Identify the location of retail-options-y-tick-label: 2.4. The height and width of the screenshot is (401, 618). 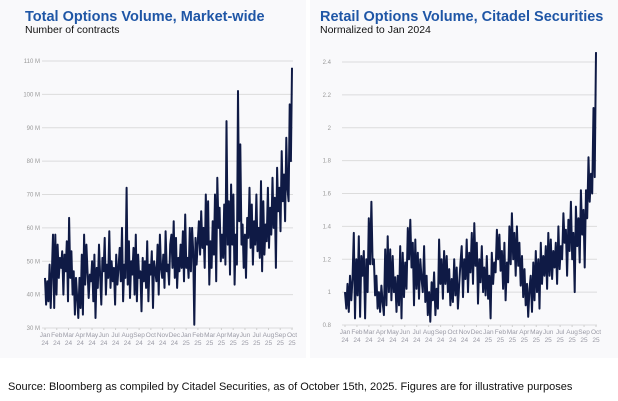
(327, 63).